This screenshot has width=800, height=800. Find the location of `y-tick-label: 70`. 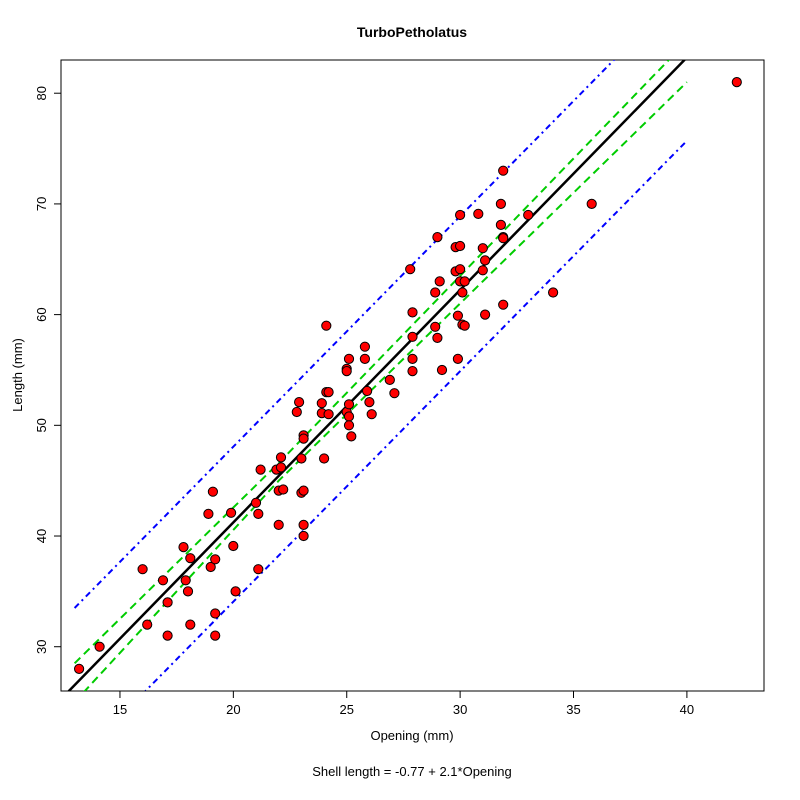

y-tick-label: 70 is located at coordinates (41, 204).